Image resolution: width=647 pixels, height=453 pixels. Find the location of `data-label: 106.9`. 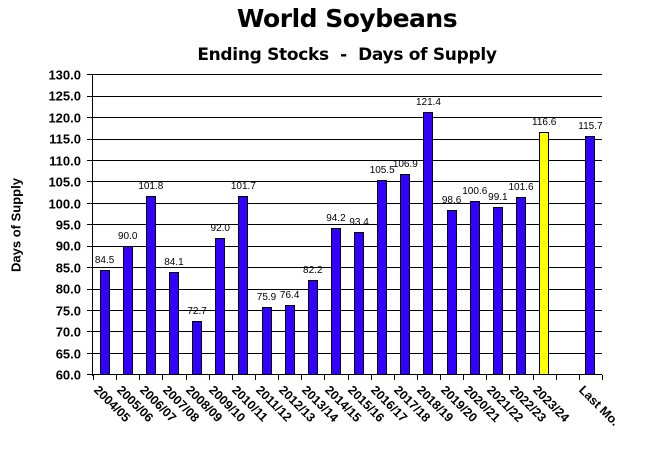

data-label: 106.9 is located at coordinates (405, 164).